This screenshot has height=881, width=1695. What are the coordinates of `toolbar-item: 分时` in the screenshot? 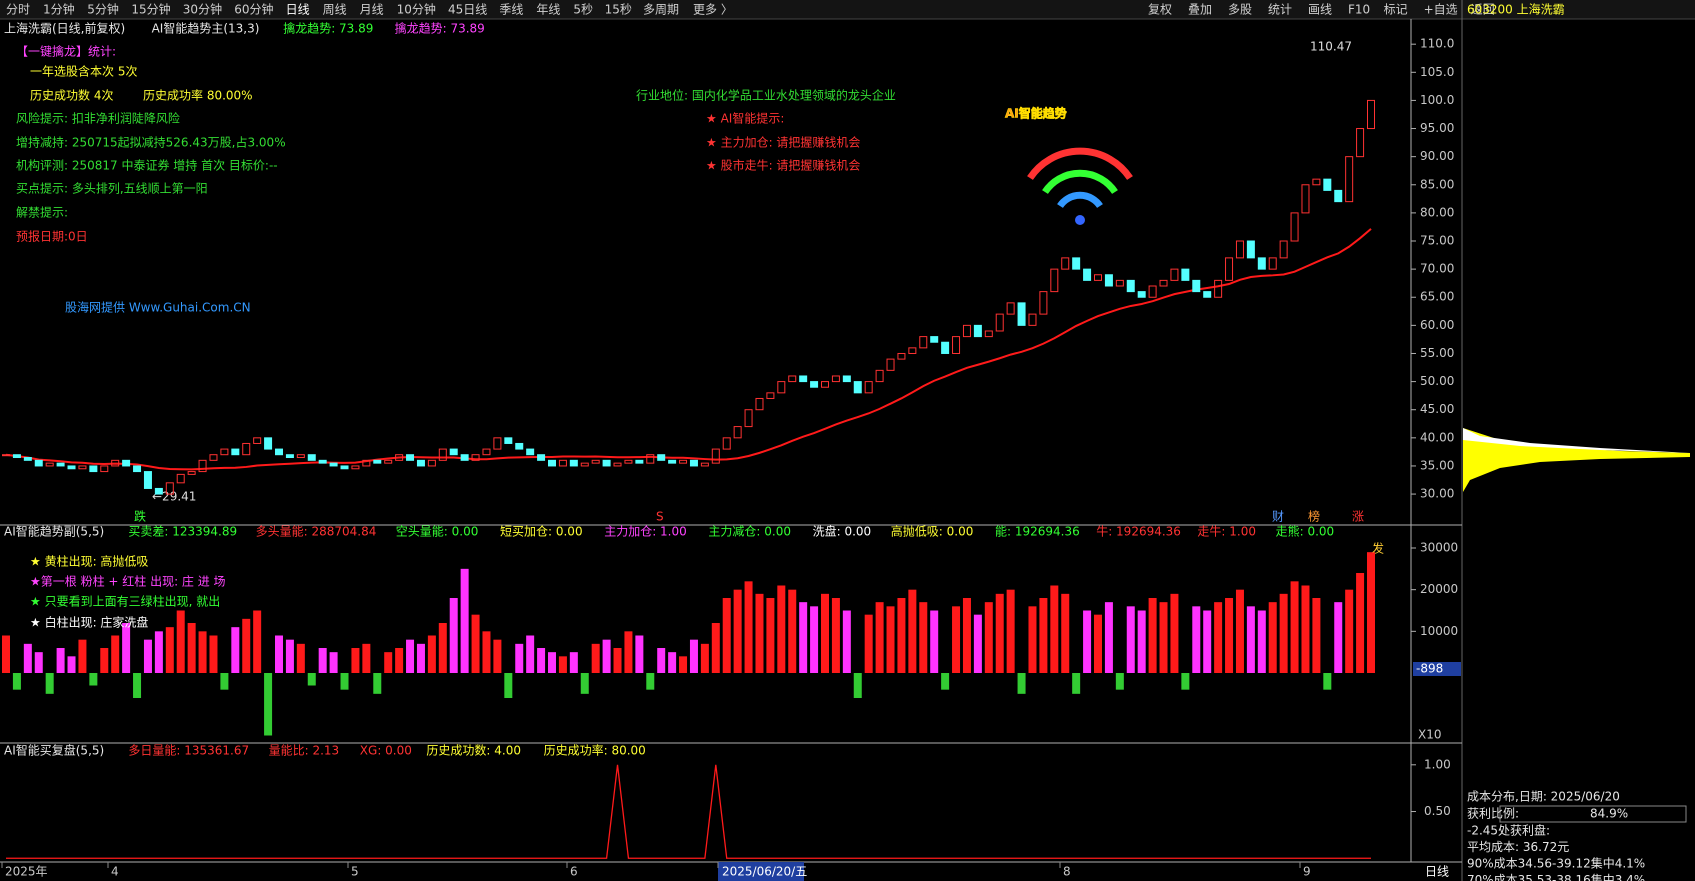 It's located at (18, 10).